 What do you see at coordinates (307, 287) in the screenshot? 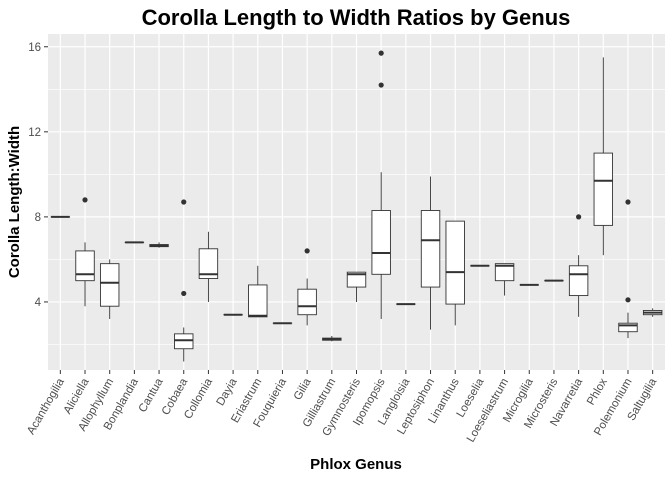
I see `box-gilia` at bounding box center [307, 287].